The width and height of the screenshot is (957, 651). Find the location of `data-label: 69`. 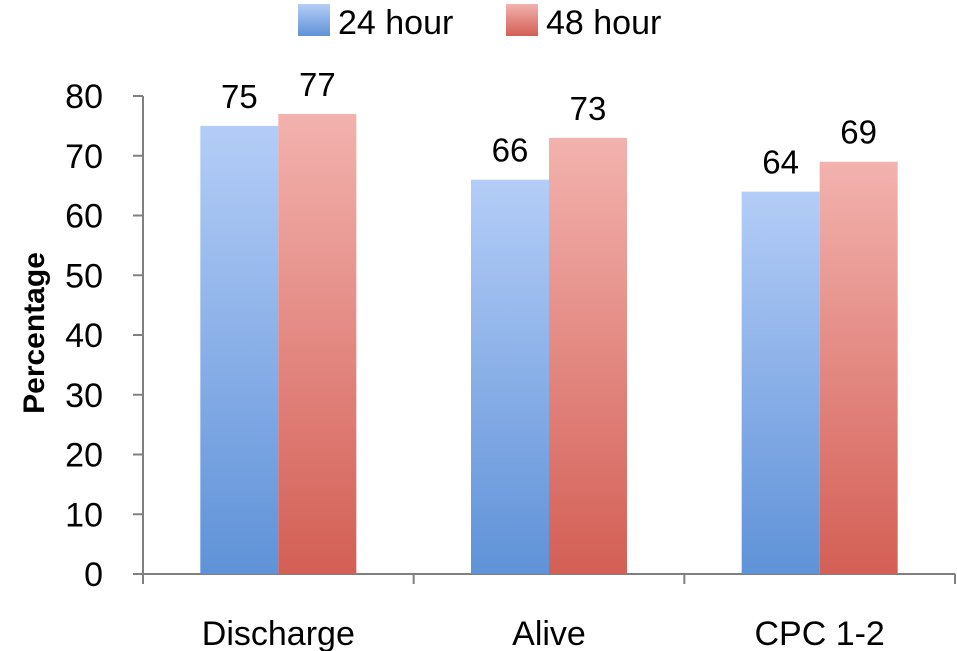

data-label: 69 is located at coordinates (858, 132).